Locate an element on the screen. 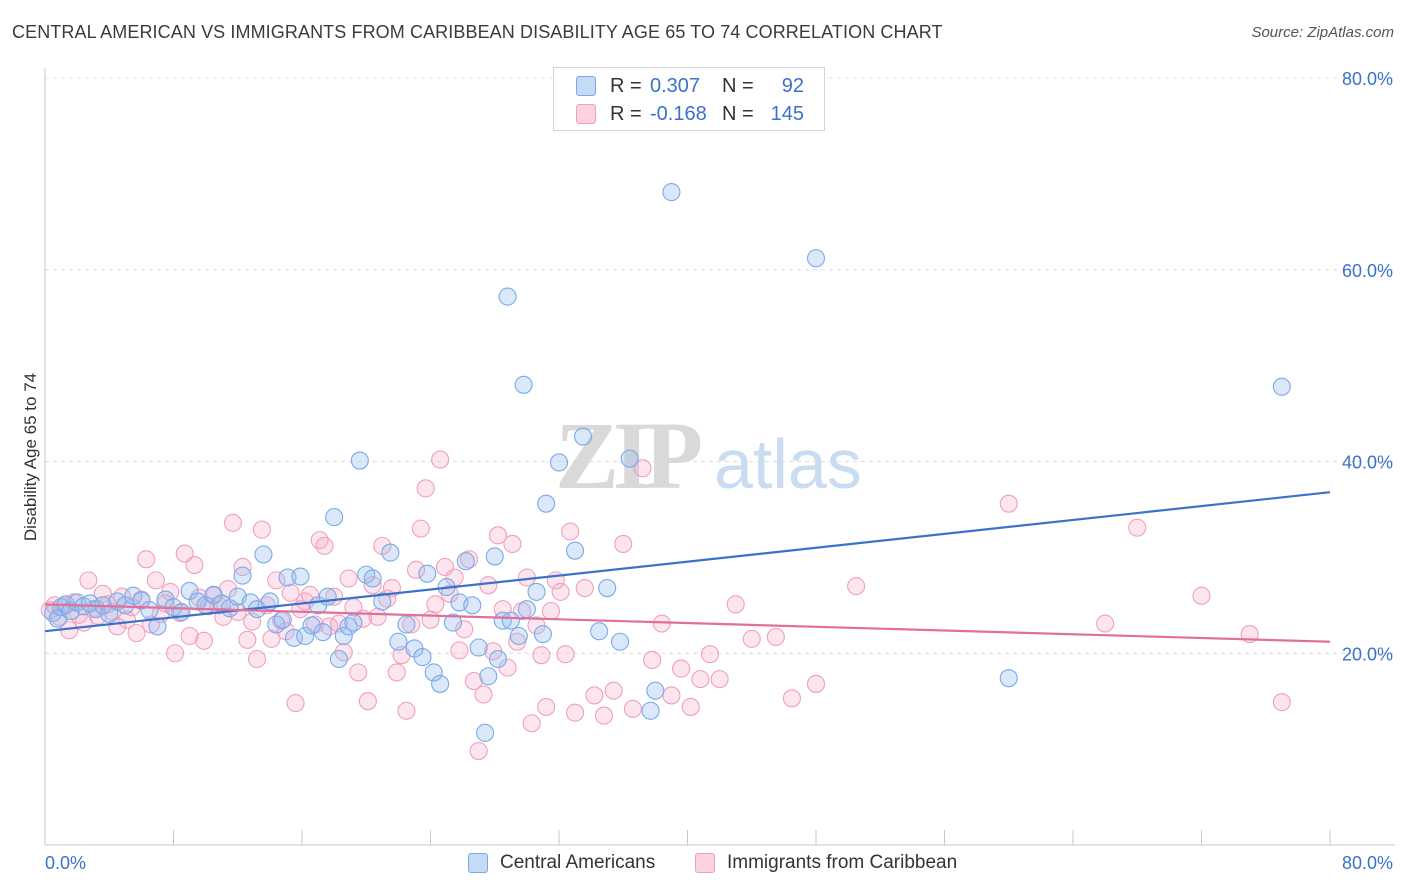 This screenshot has width=1406, height=892. y-tick-label: 20.0% is located at coordinates (1367, 654).